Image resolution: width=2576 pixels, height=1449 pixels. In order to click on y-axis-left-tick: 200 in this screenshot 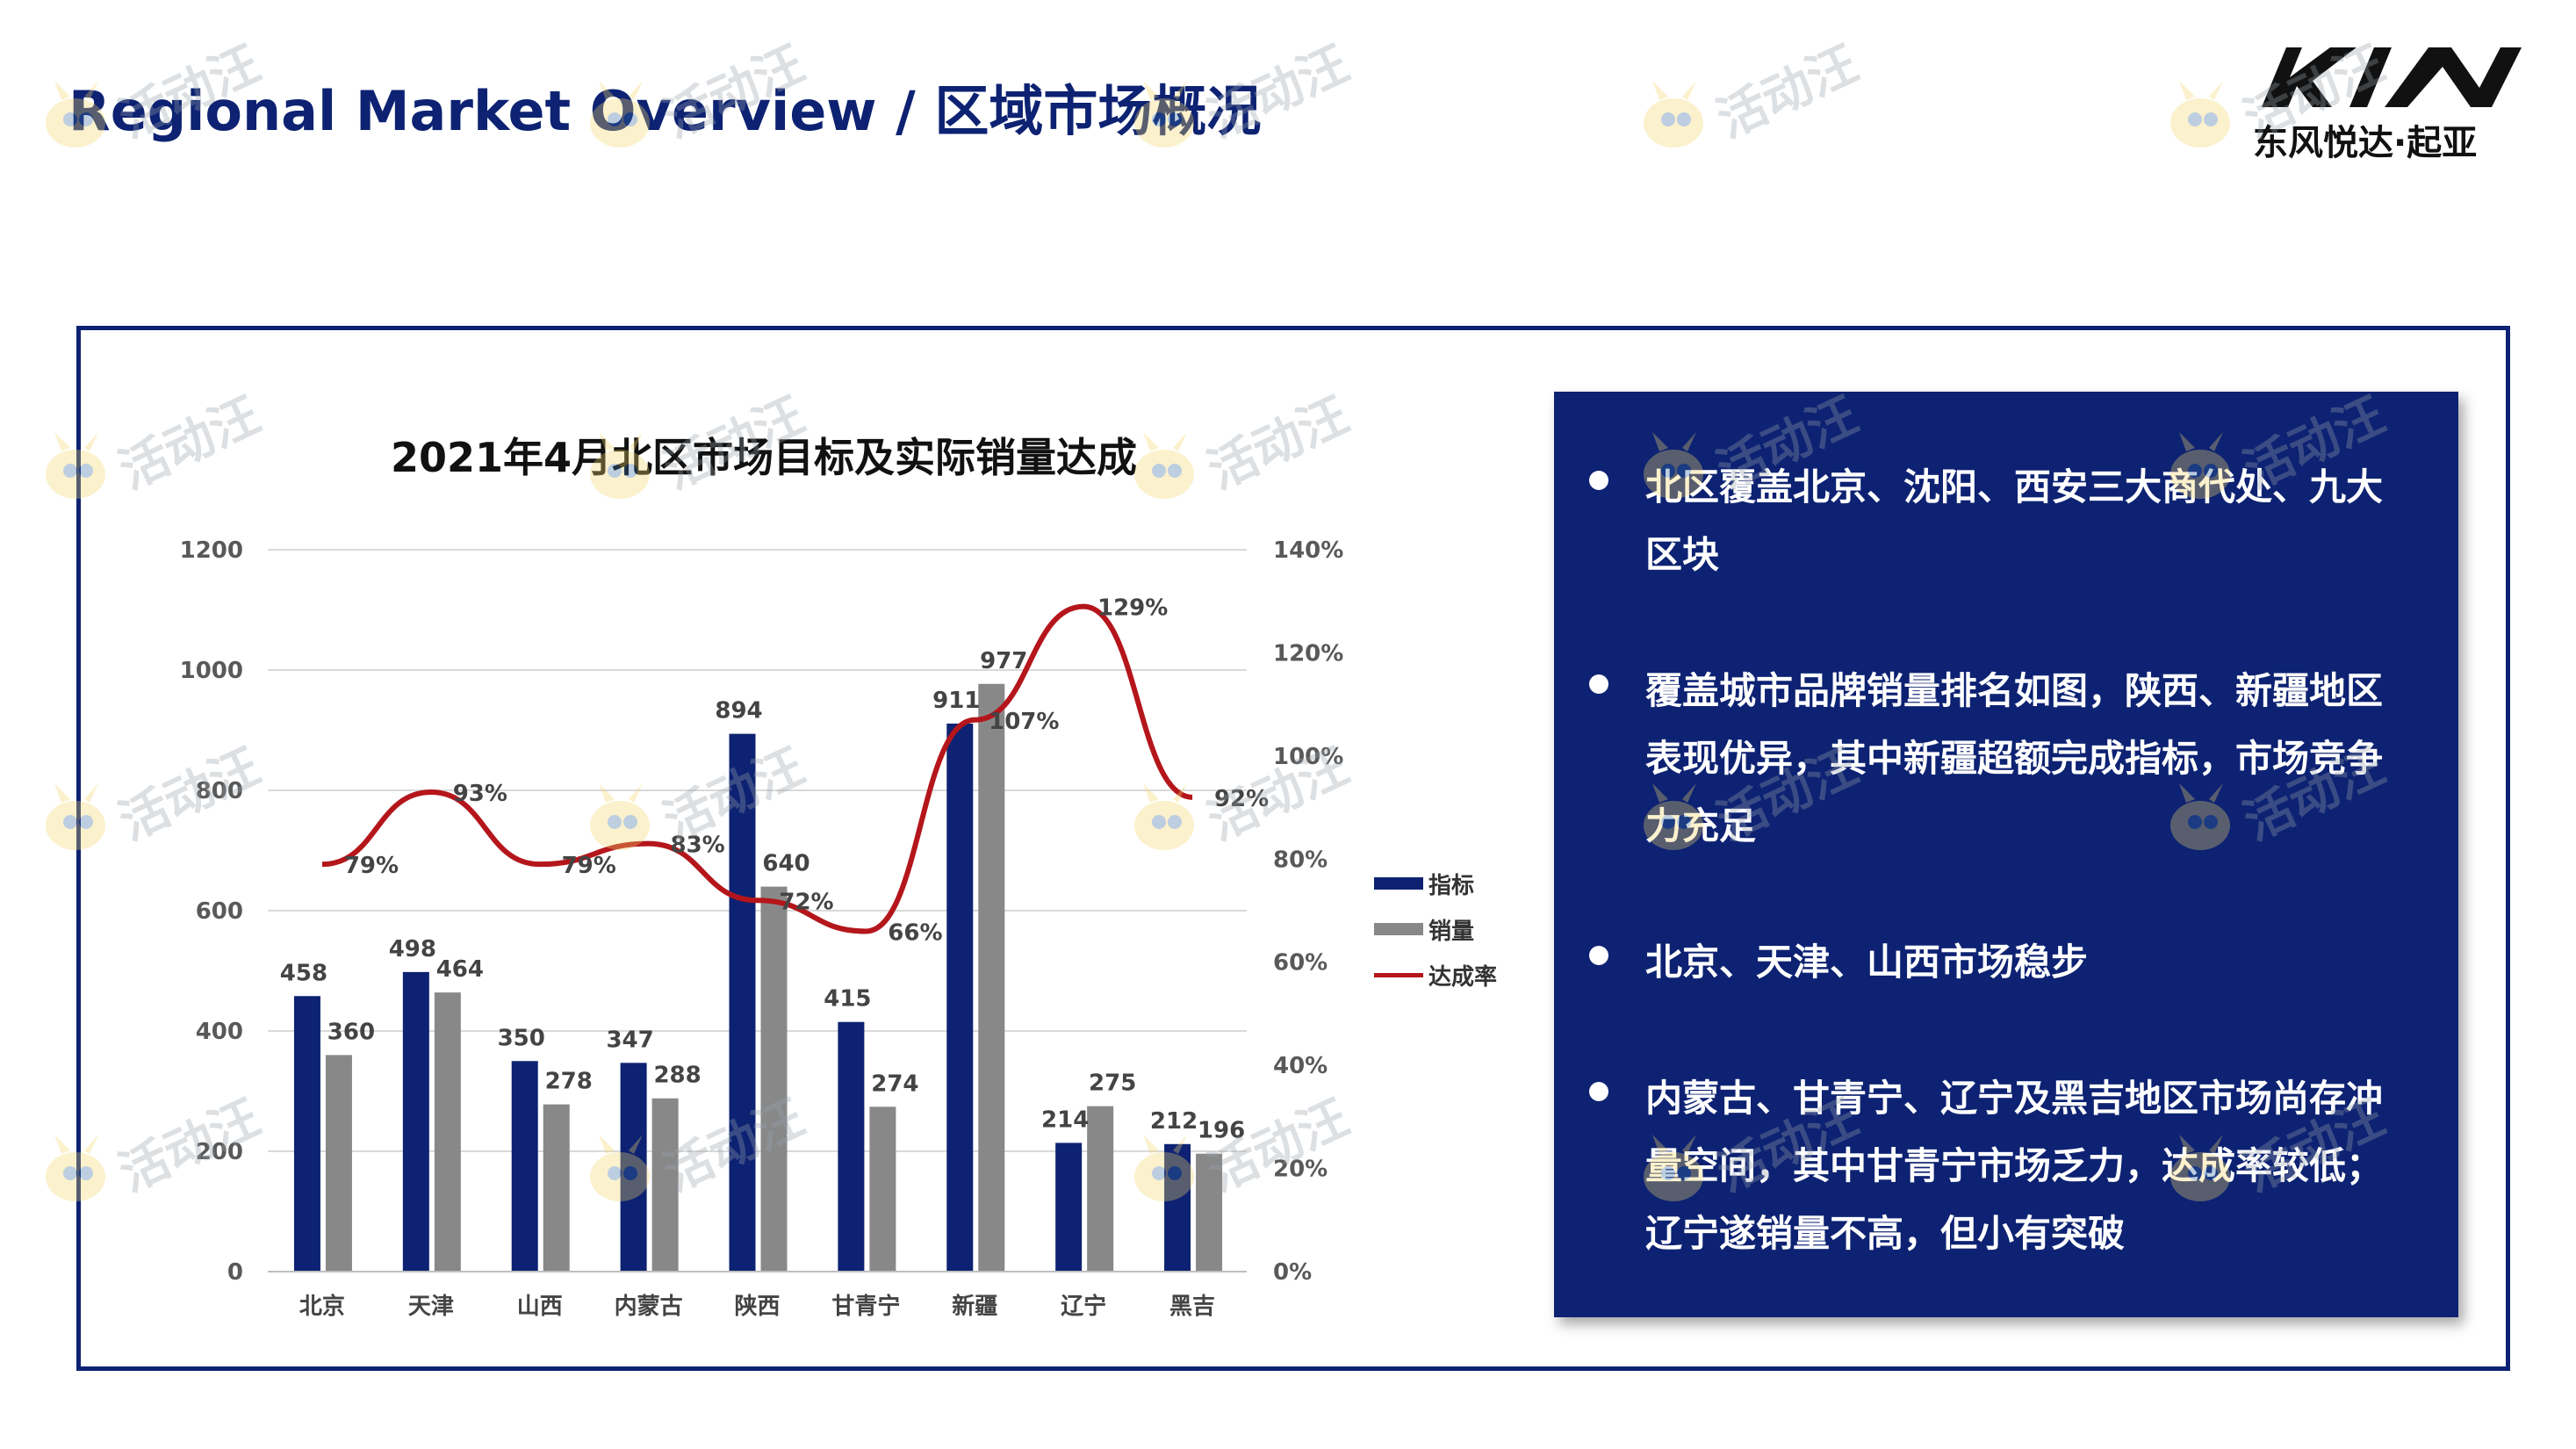, I will do `click(219, 1152)`.